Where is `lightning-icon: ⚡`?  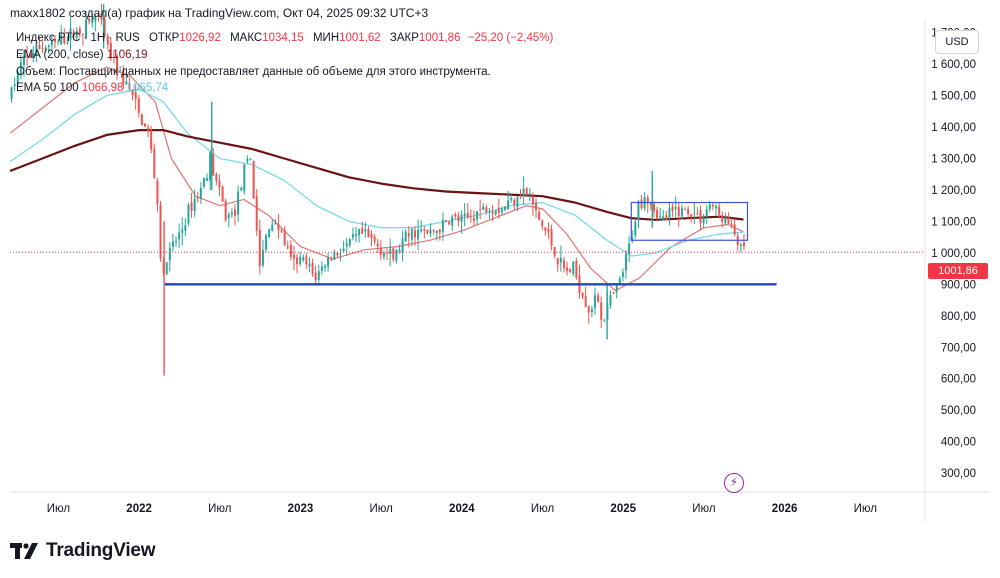 lightning-icon: ⚡ is located at coordinates (734, 483).